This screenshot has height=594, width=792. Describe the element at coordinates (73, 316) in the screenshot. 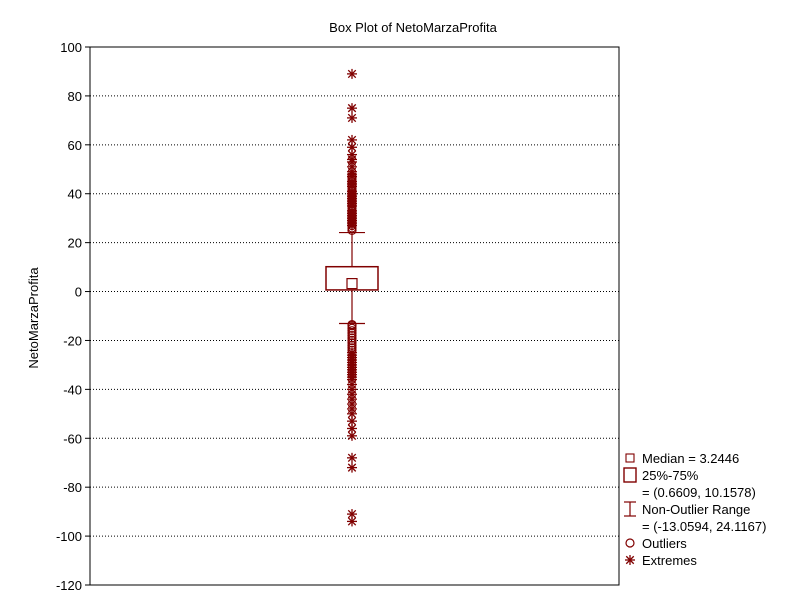

I see `y-axis-ticks: 100 80 60 40 20 0 -20 -40 -60 -80 -100 -120` at that location.